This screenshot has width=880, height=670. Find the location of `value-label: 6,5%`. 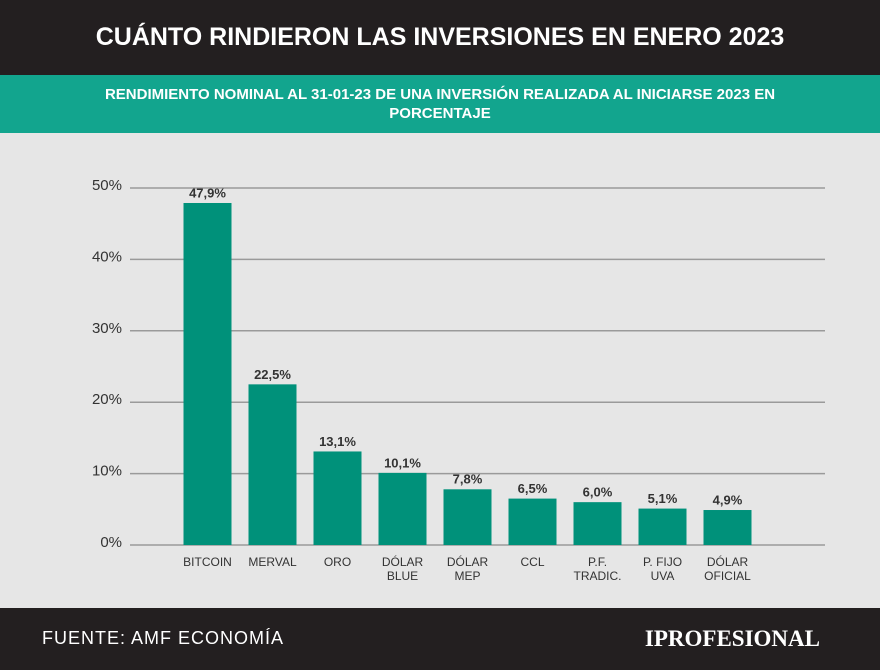

value-label: 6,5% is located at coordinates (533, 488).